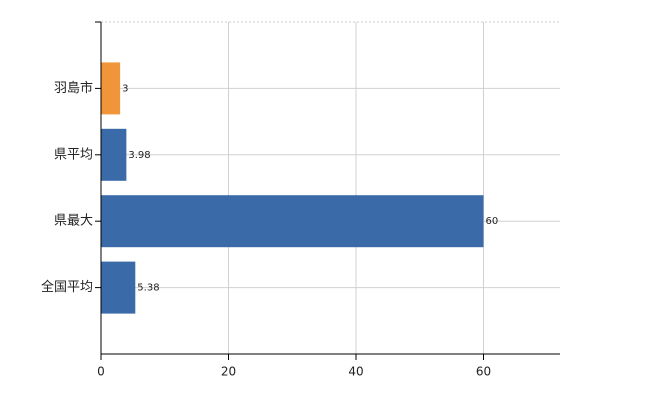 This screenshot has width=650, height=400. I want to click on x-tick-label: 0, so click(101, 372).